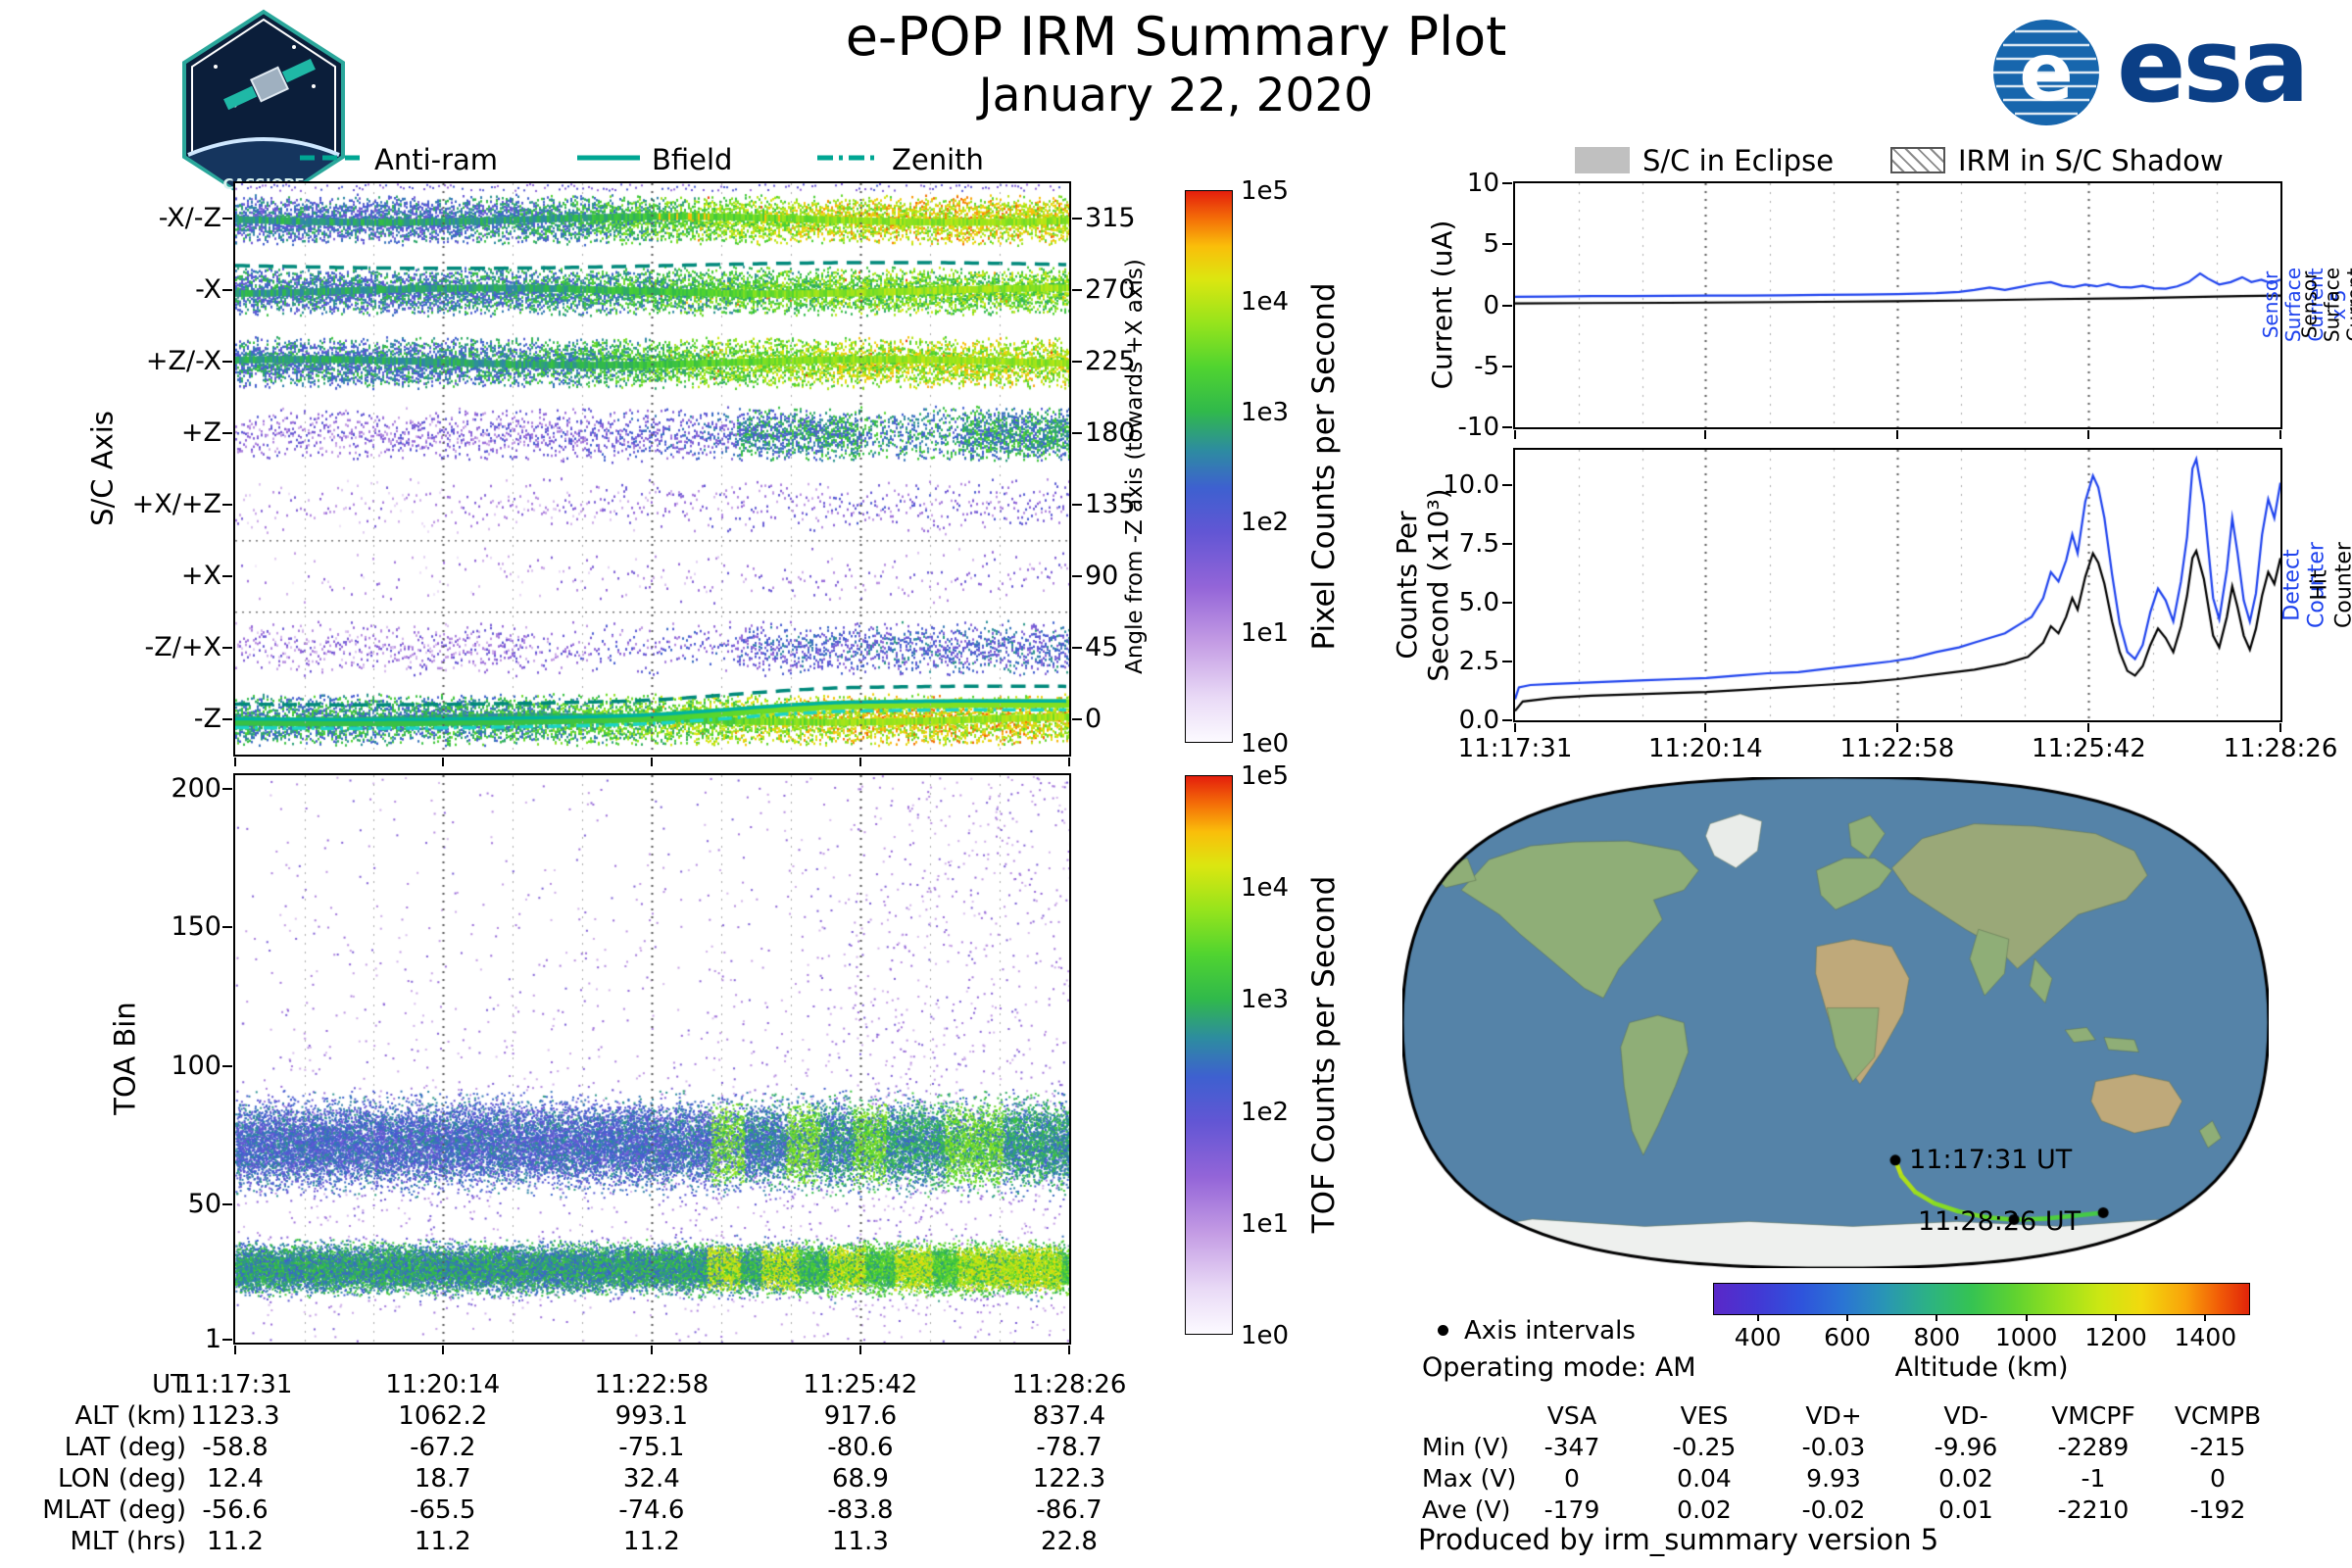 The image size is (2352, 1568). Describe the element at coordinates (1069, 1510) in the screenshot. I see `ephemeris-value-4-4: -86.7` at that location.